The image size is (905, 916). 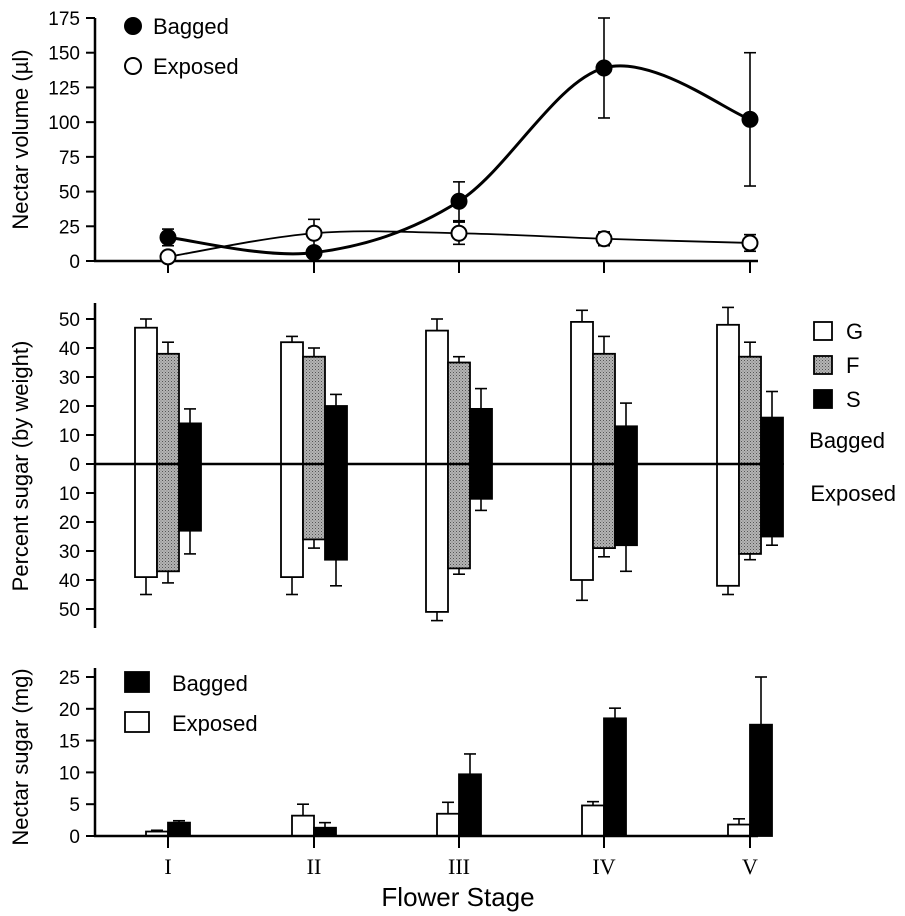 I want to click on x-tick-label-IV: IV, so click(x=603, y=866).